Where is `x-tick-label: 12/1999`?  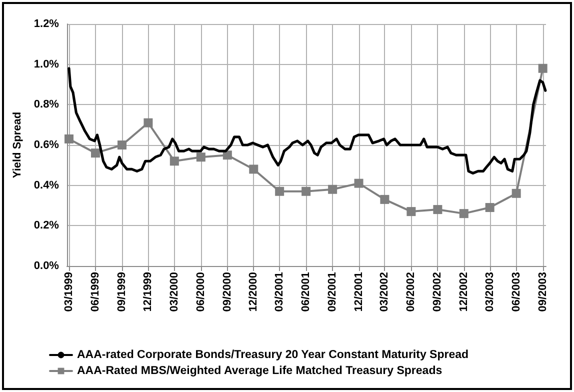 x-tick-label: 12/1999 is located at coordinates (148, 292).